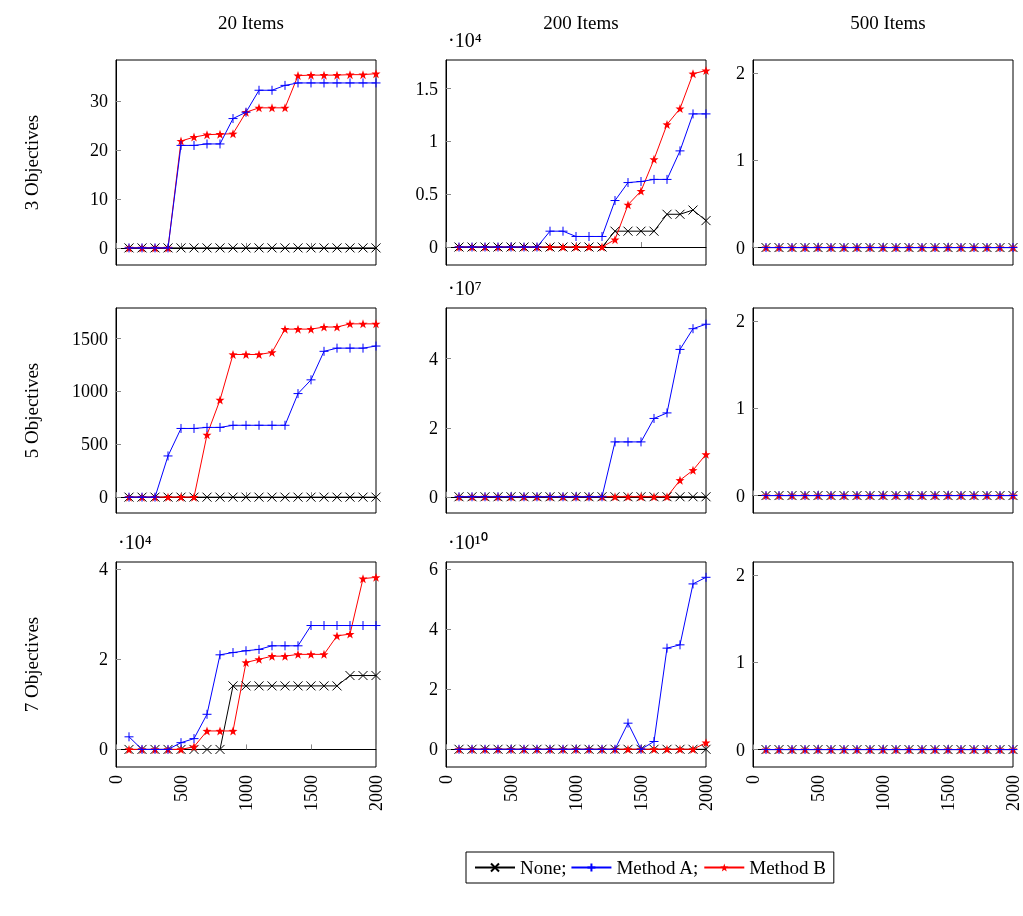 The image size is (1023, 916). I want to click on y-tick-label: 1500, so click(90, 338).